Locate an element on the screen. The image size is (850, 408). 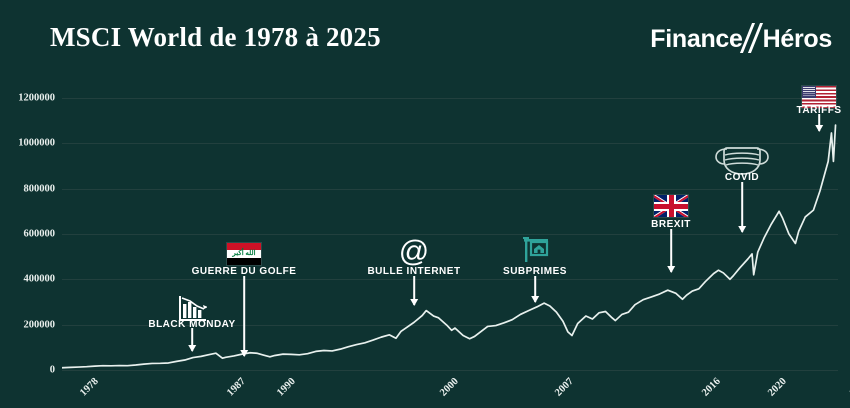
y-axis-tick-label: 1000000 is located at coordinates (36, 143).